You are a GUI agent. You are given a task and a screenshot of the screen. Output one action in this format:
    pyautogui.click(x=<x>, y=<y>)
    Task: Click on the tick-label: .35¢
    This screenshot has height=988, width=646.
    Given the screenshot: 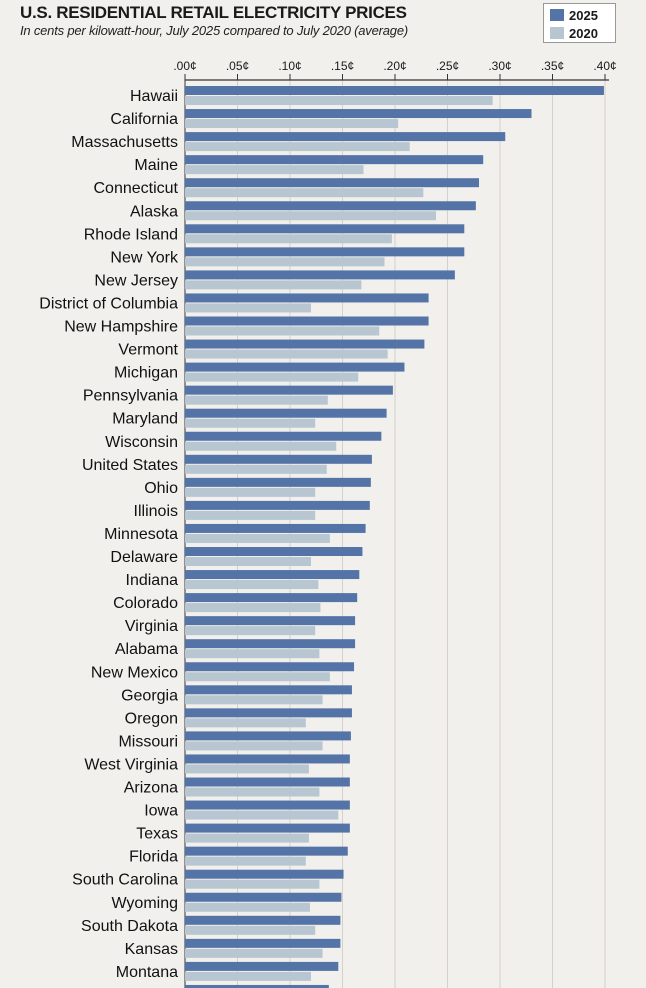 What is the action you would take?
    pyautogui.click(x=552, y=66)
    